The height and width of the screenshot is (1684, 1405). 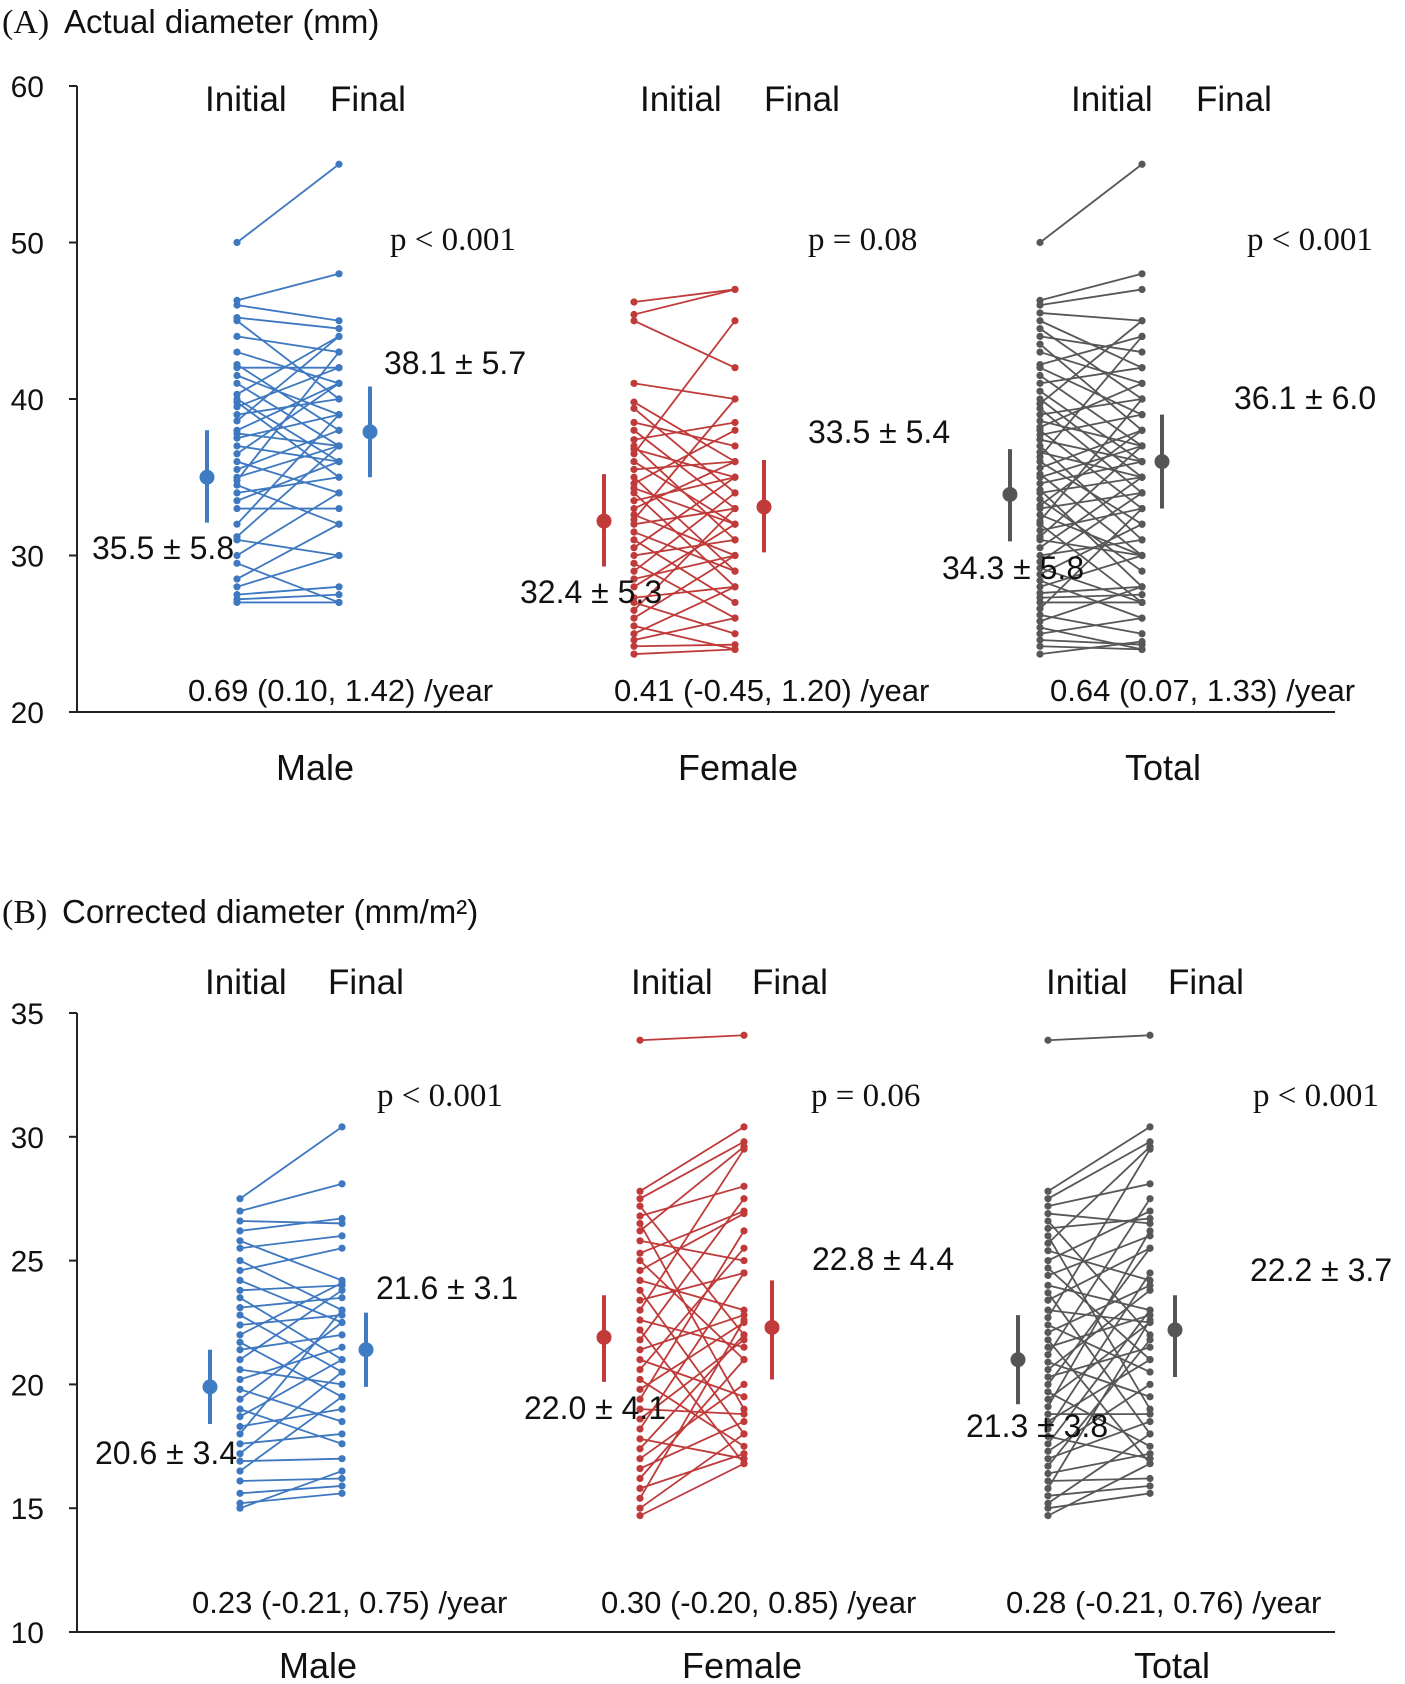 What do you see at coordinates (25, 22) in the screenshot?
I see `panel-a-letter: (A)` at bounding box center [25, 22].